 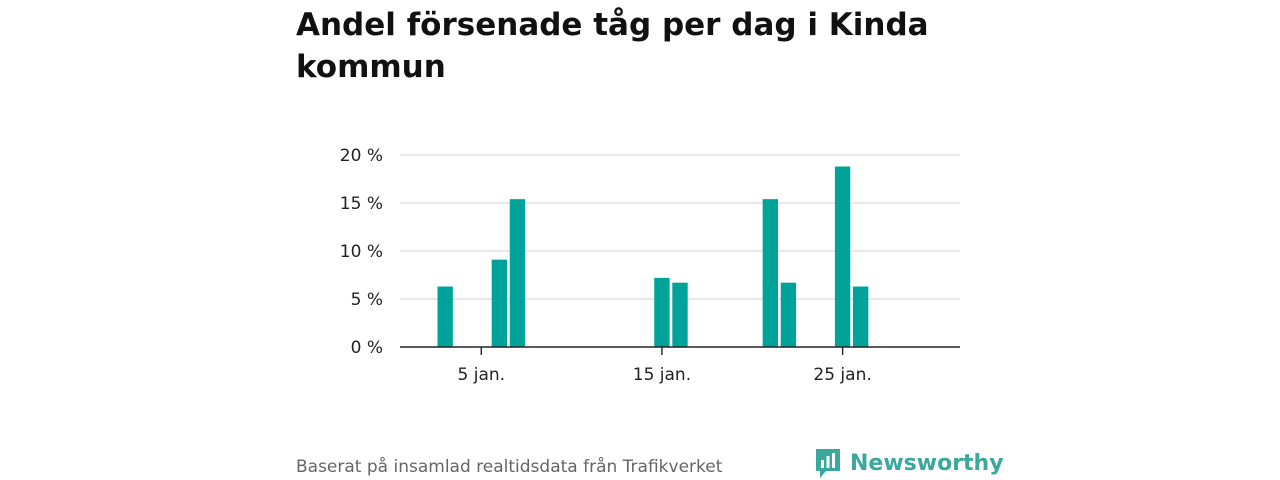 I want to click on y-axis-ticks: 0 % 5 % 10 % 15 % 20 %, so click(x=361, y=252).